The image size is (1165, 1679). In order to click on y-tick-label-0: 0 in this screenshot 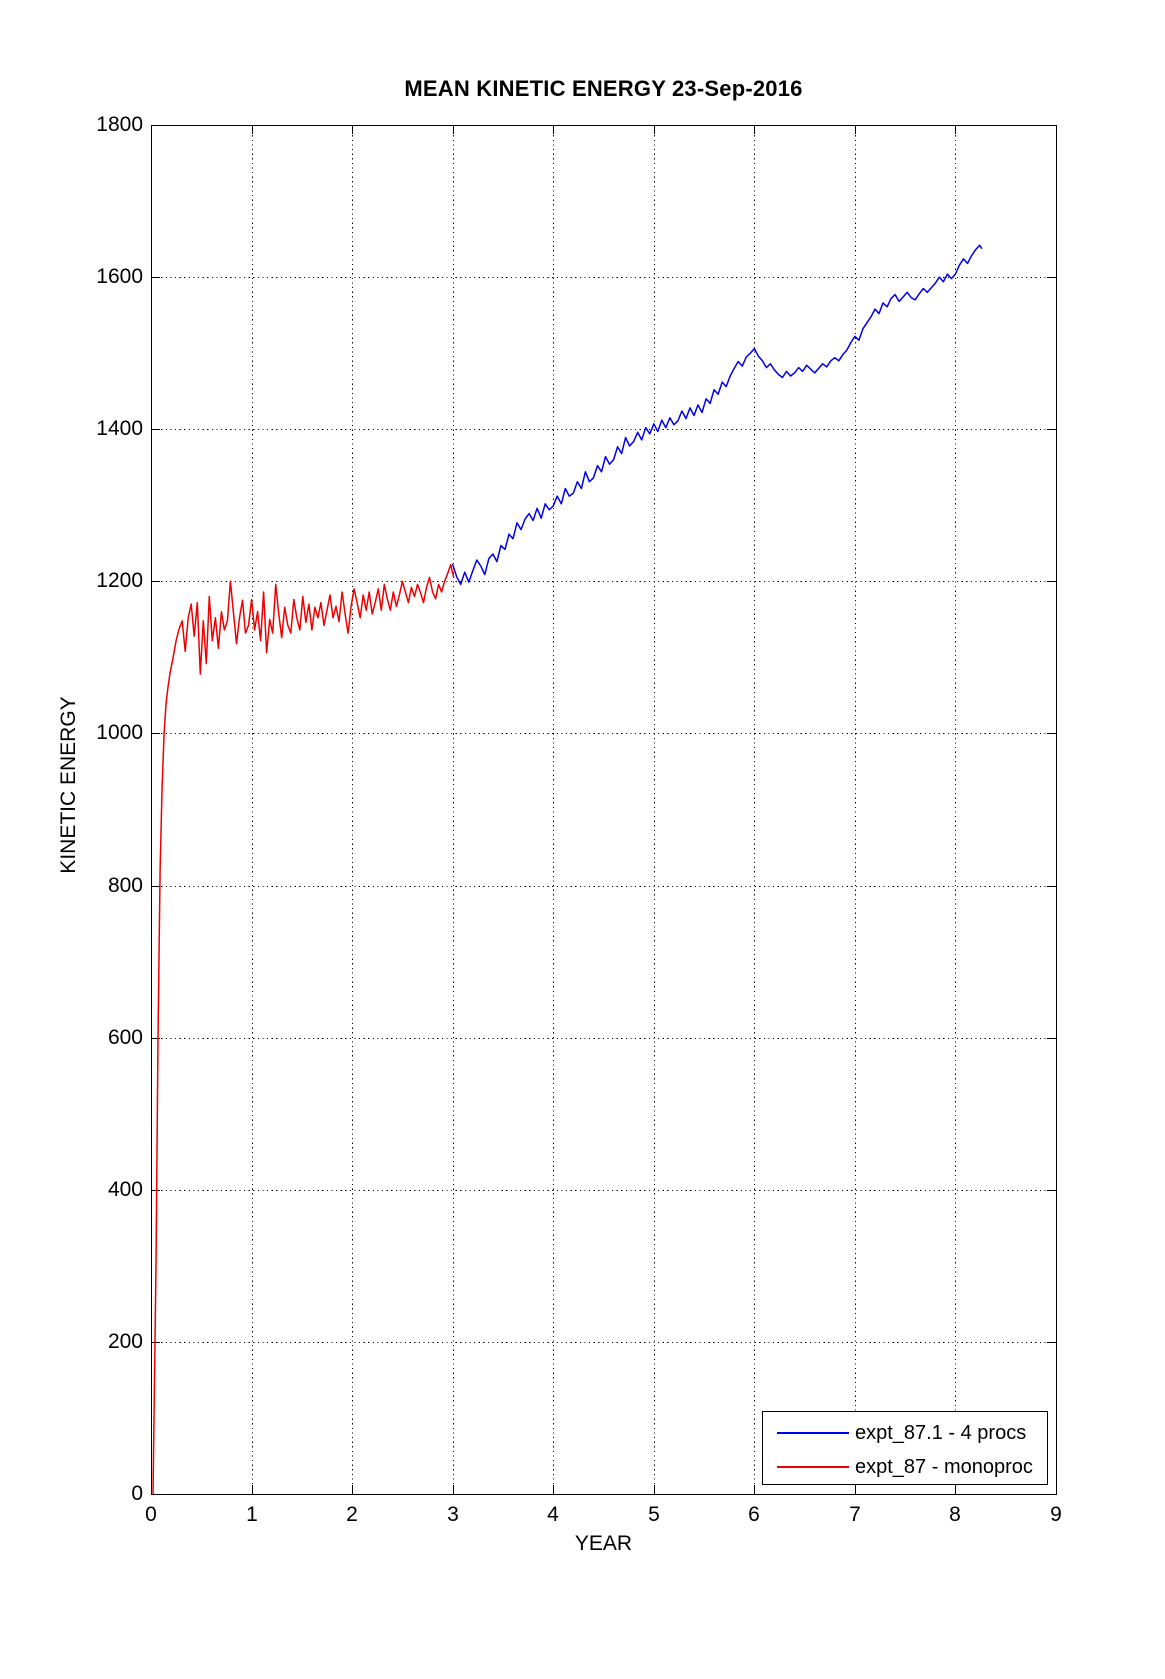, I will do `click(137, 1493)`.